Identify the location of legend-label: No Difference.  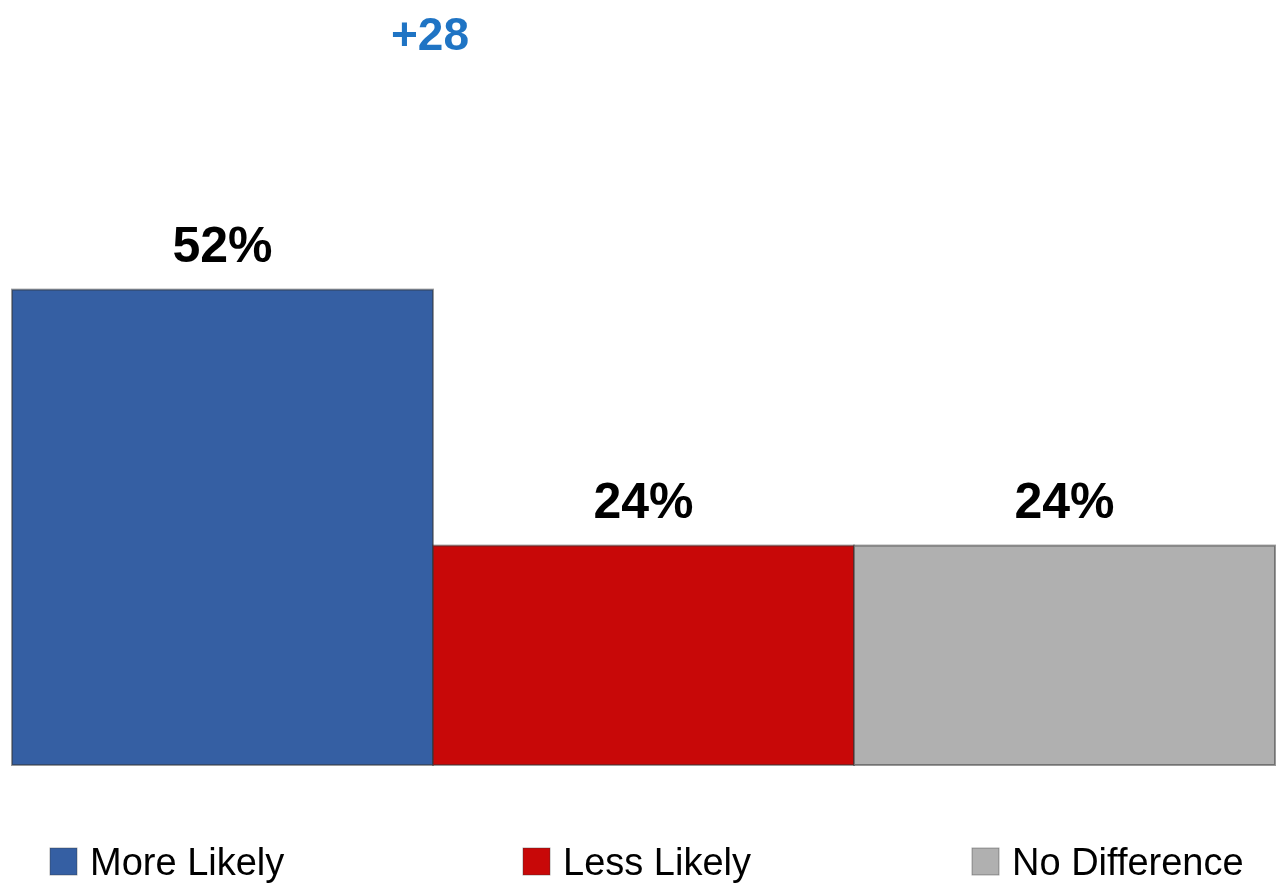
(1128, 862).